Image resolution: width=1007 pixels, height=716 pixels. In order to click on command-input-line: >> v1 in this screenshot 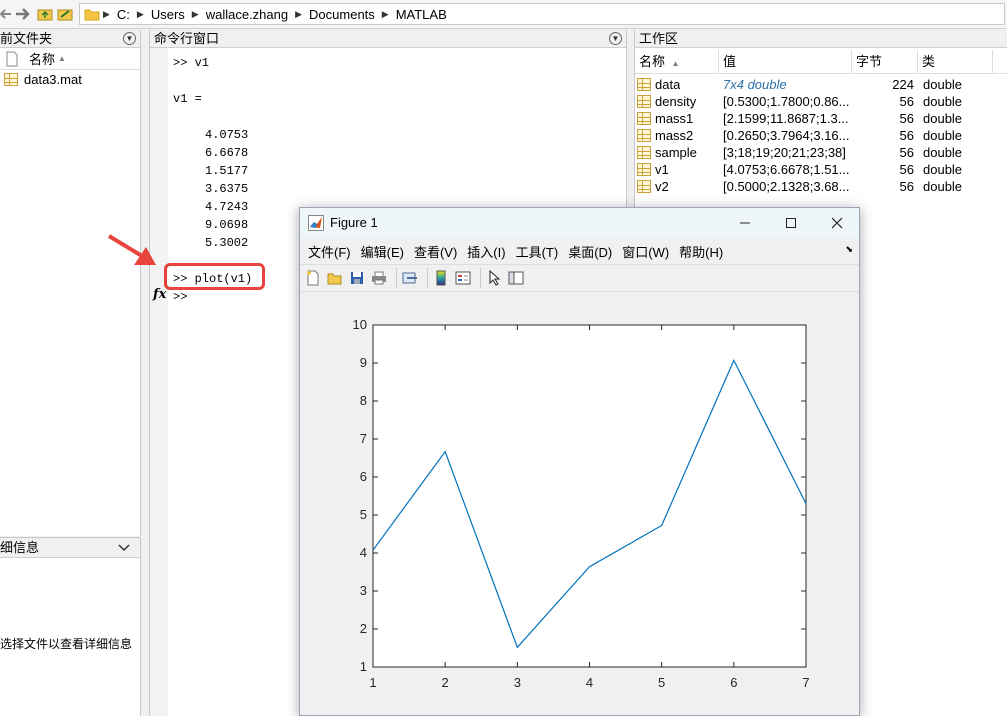, I will do `click(191, 63)`.